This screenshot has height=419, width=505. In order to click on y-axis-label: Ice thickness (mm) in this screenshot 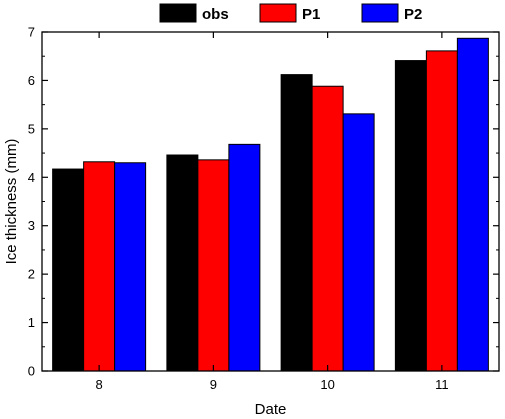, I will do `click(11, 202)`.